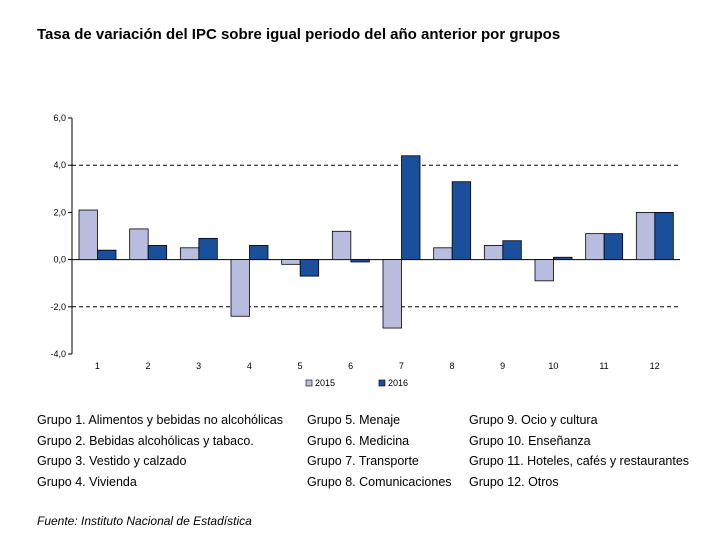  I want to click on y-tick-label: 2,0, so click(59, 212).